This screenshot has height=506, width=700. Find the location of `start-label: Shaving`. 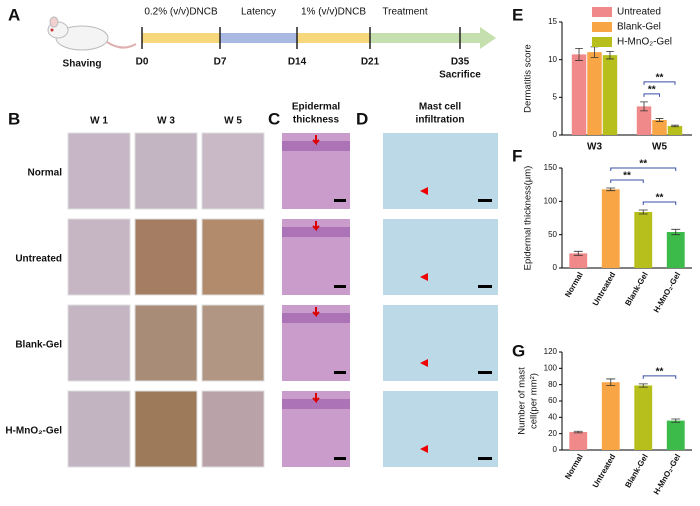

start-label: Shaving is located at coordinates (82, 64).